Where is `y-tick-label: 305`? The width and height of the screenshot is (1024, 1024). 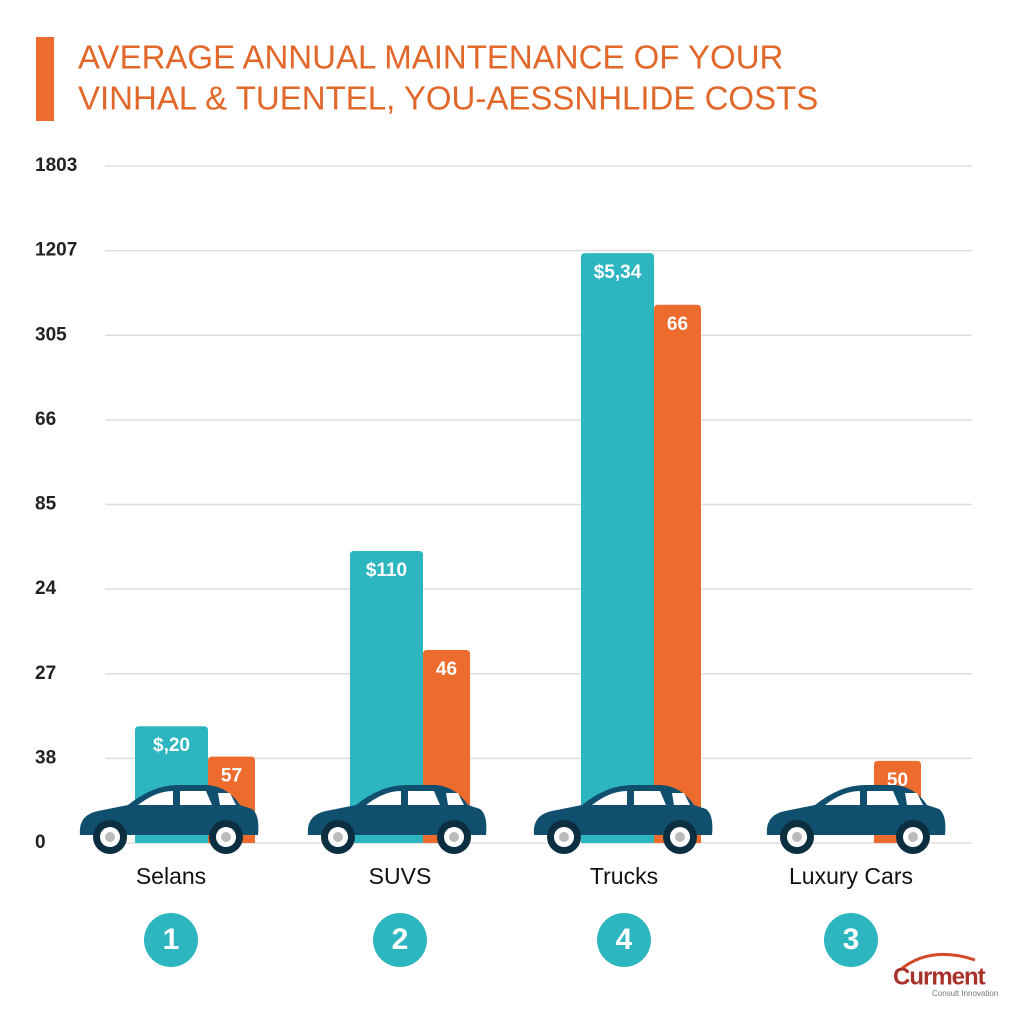 y-tick-label: 305 is located at coordinates (51, 334).